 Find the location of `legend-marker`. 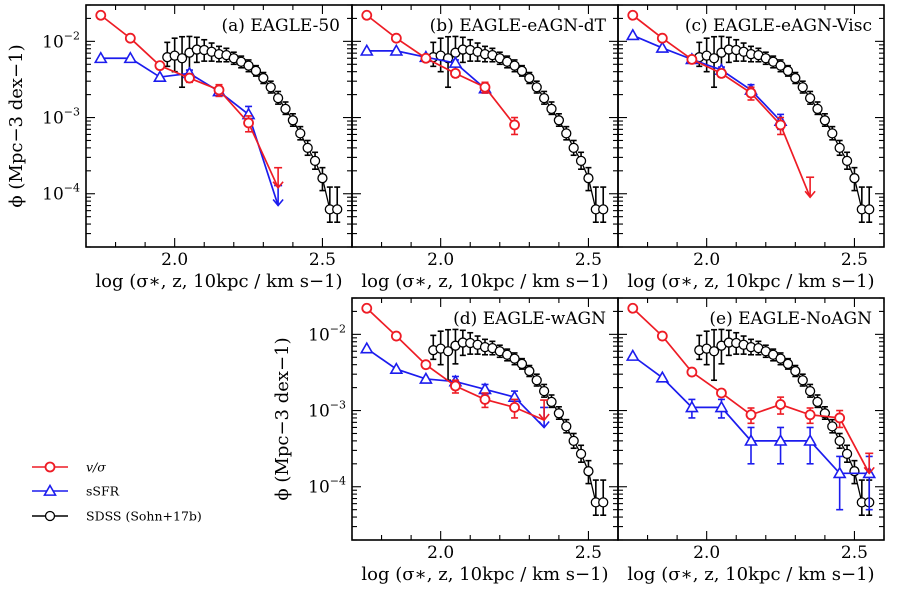

legend-marker is located at coordinates (50, 516).